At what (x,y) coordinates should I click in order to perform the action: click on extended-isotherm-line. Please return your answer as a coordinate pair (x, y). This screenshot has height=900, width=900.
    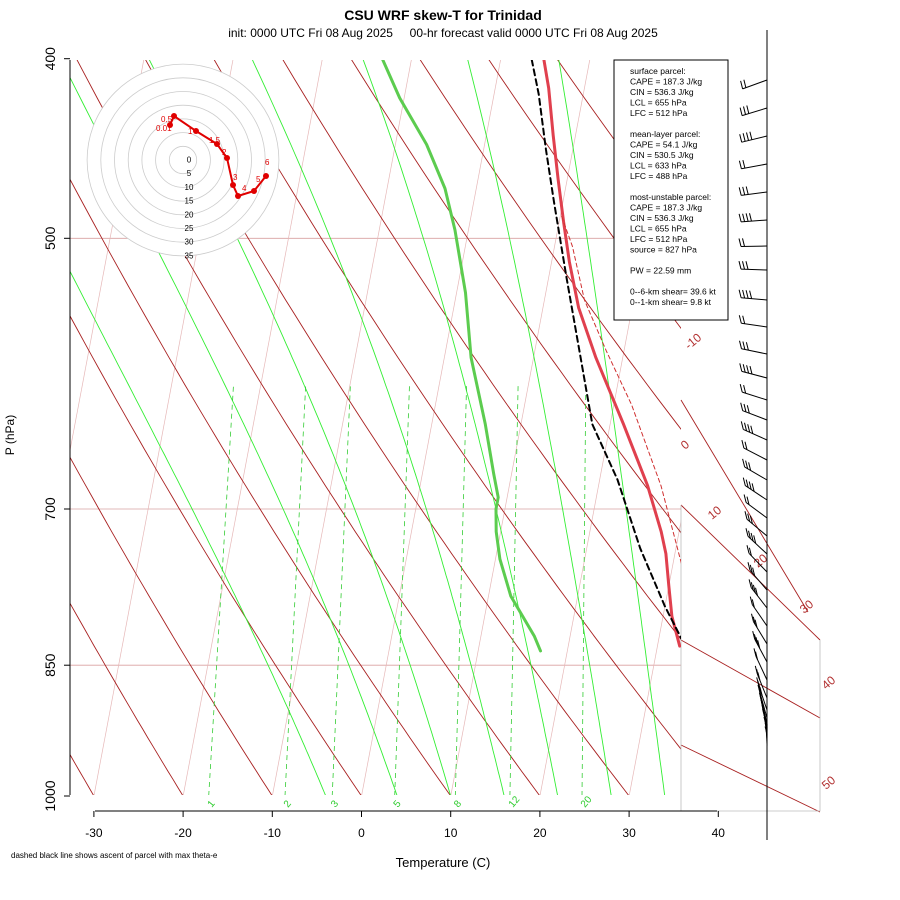
    Looking at the image, I should click on (750, 572).